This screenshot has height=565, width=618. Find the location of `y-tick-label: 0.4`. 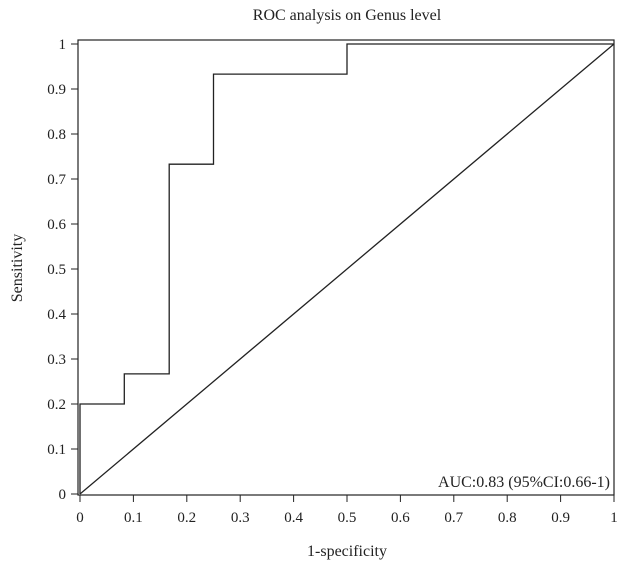

y-tick-label: 0.4 is located at coordinates (56, 315).